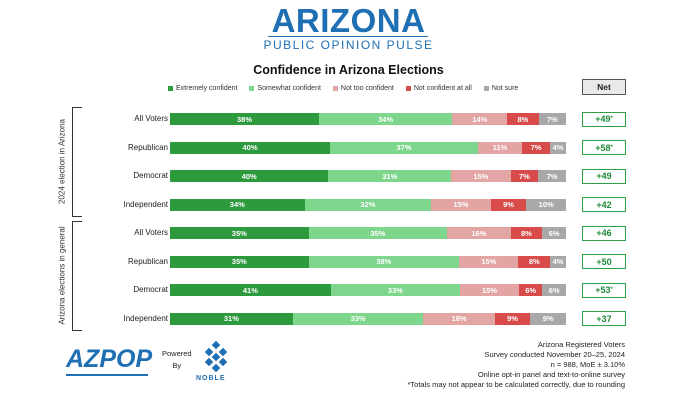 The height and width of the screenshot is (400, 697). Describe the element at coordinates (500, 147) in the screenshot. I see `bar-segment: 11%` at that location.